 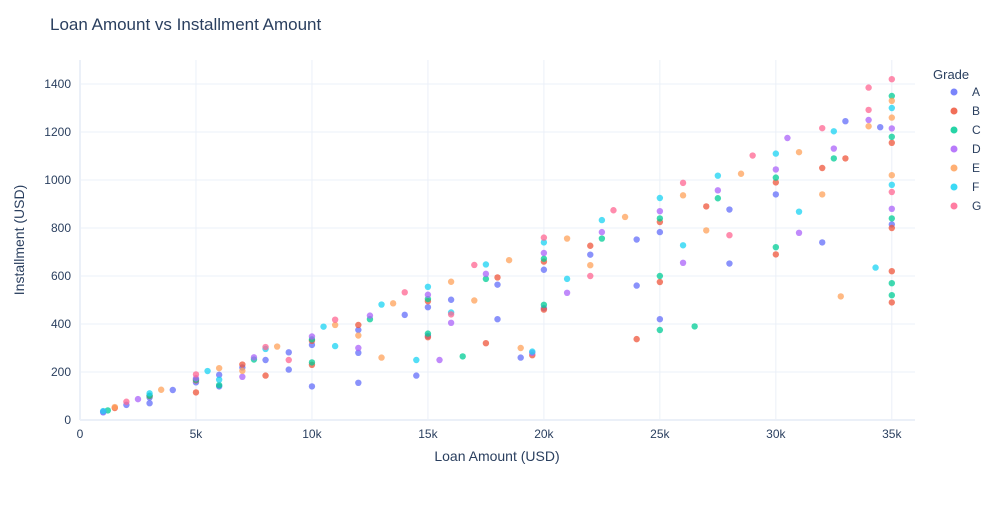 What do you see at coordinates (976, 92) in the screenshot?
I see `legend-label: A` at bounding box center [976, 92].